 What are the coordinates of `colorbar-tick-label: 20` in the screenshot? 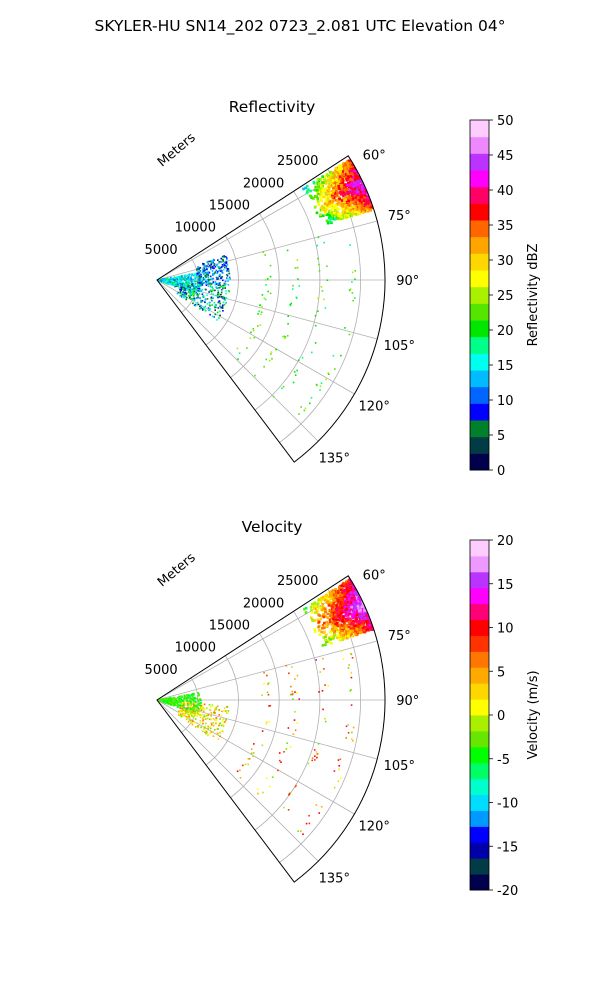 It's located at (505, 331).